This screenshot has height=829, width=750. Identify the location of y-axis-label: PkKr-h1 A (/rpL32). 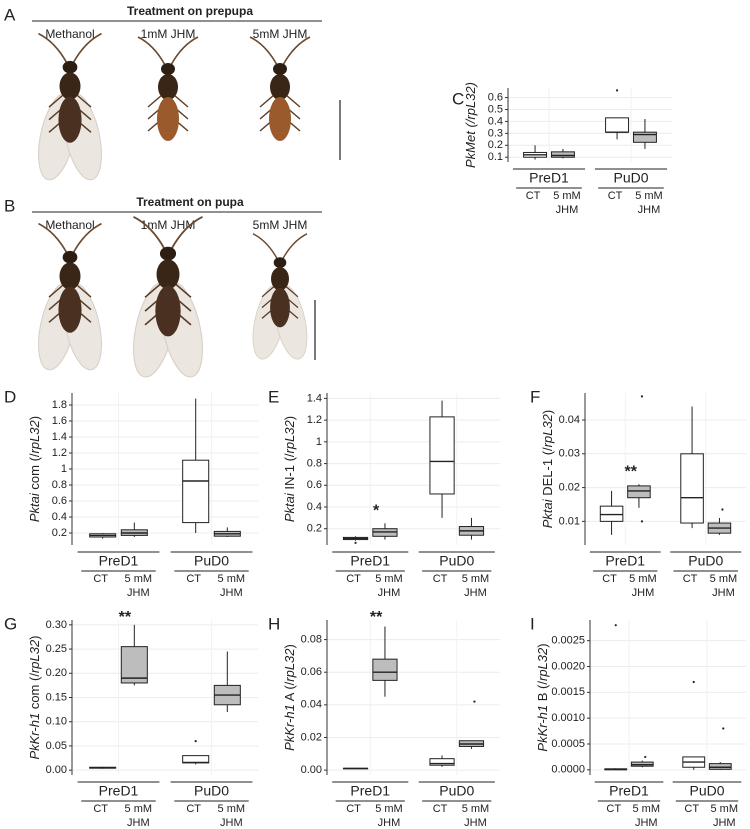
(289, 697).